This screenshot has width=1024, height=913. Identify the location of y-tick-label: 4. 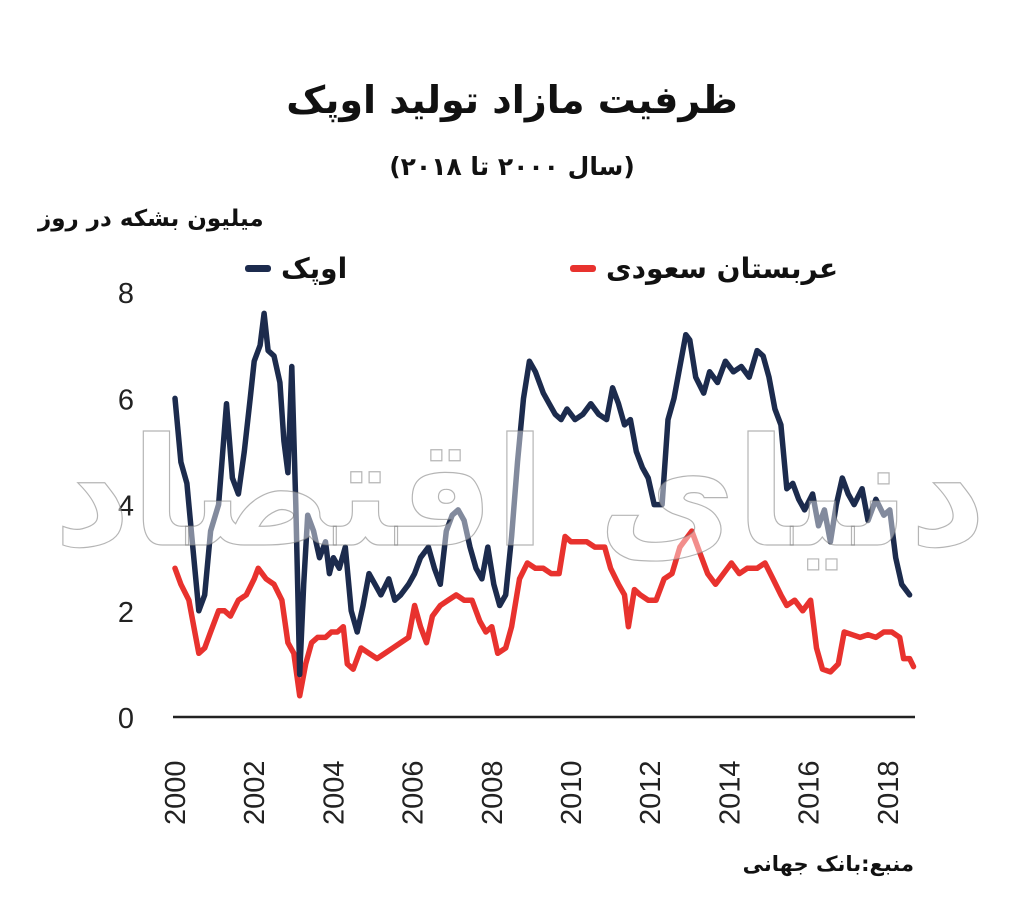
(126, 507).